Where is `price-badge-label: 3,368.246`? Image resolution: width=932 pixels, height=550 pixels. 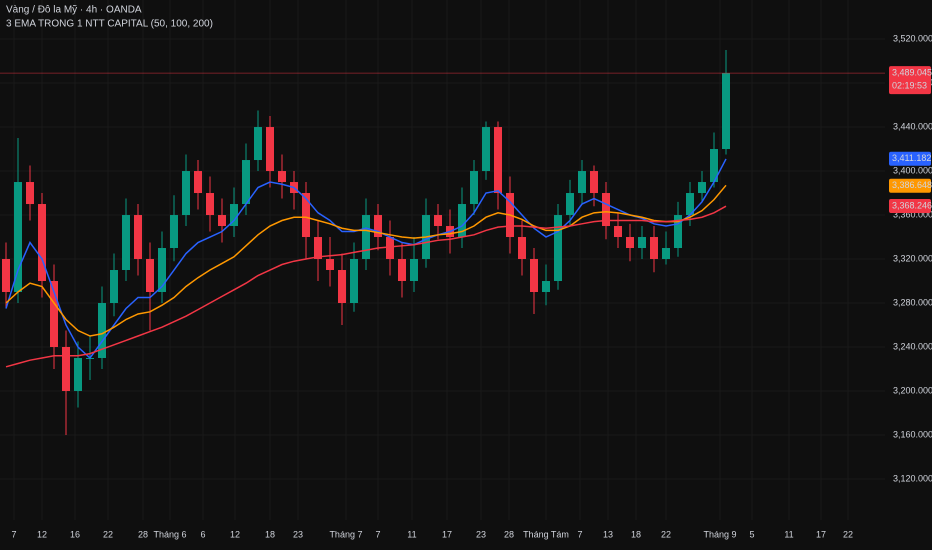 price-badge-label: 3,368.246 is located at coordinates (912, 205).